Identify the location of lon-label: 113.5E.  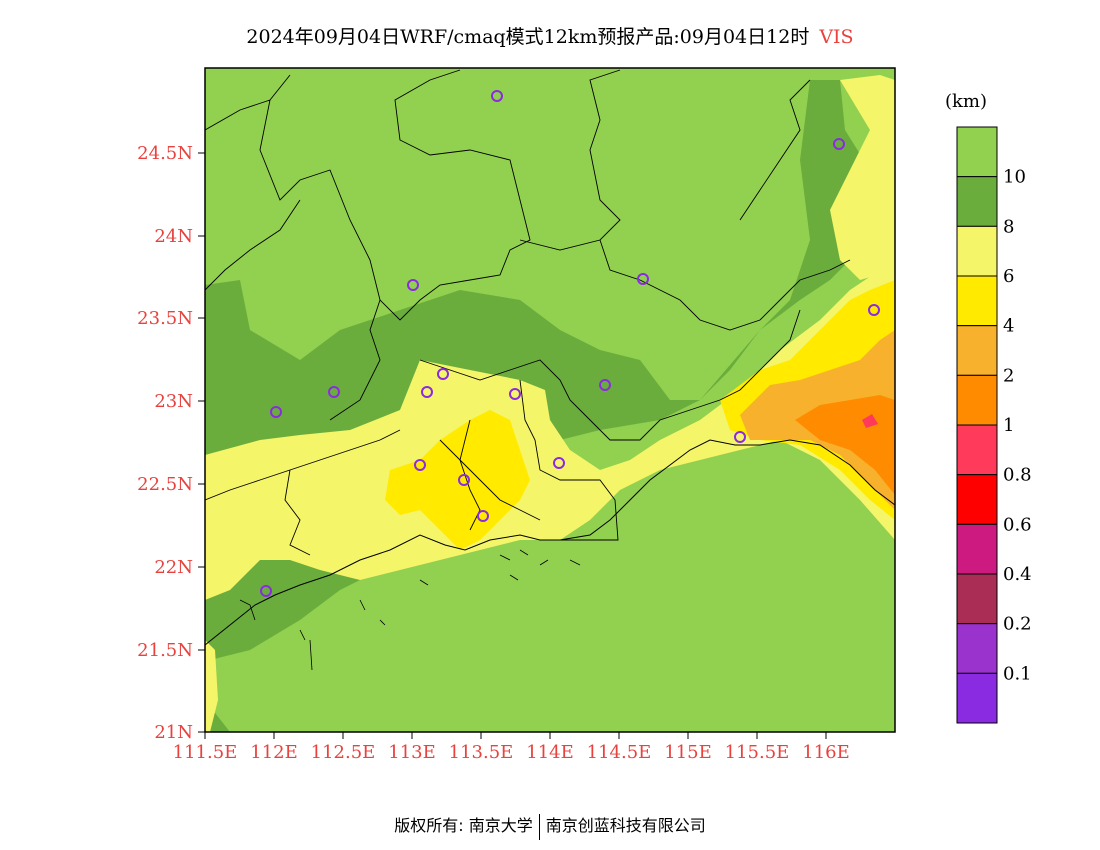
(481, 752).